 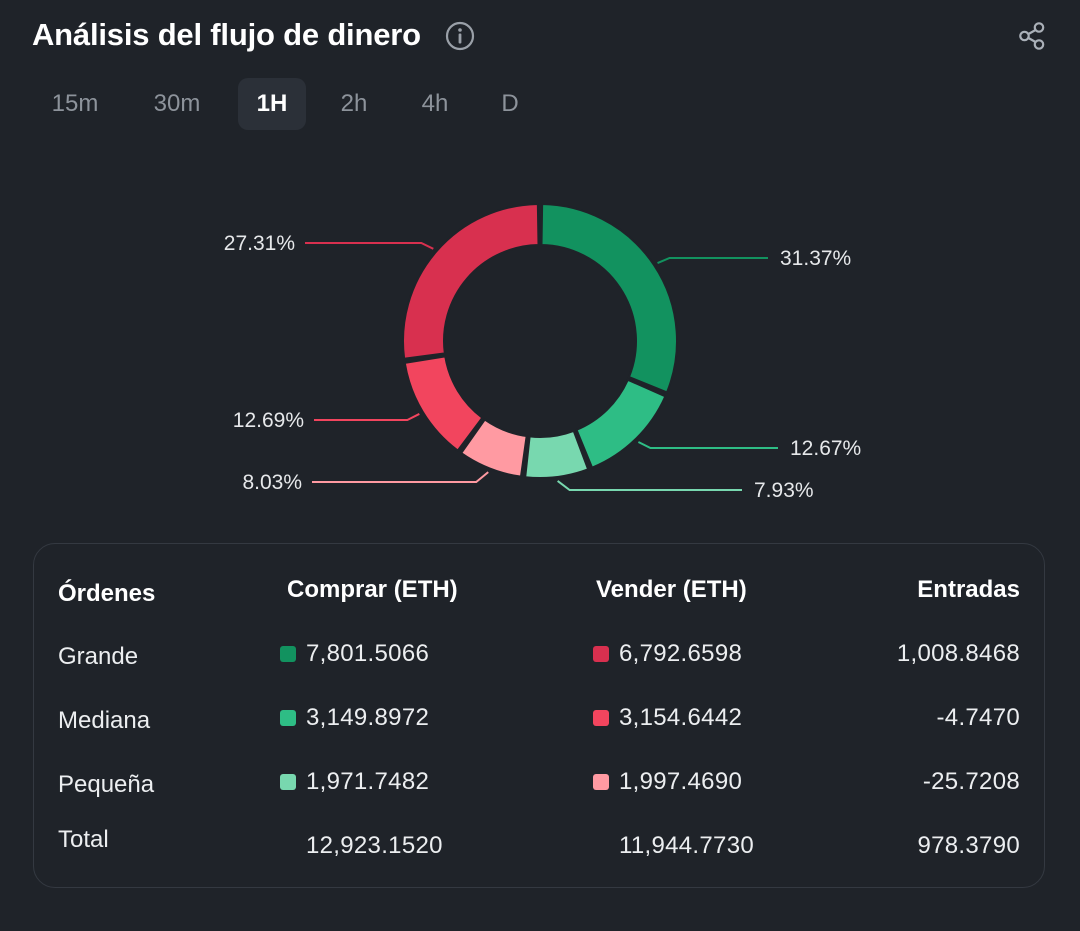 I want to click on row-label: Pequeña, so click(x=106, y=784).